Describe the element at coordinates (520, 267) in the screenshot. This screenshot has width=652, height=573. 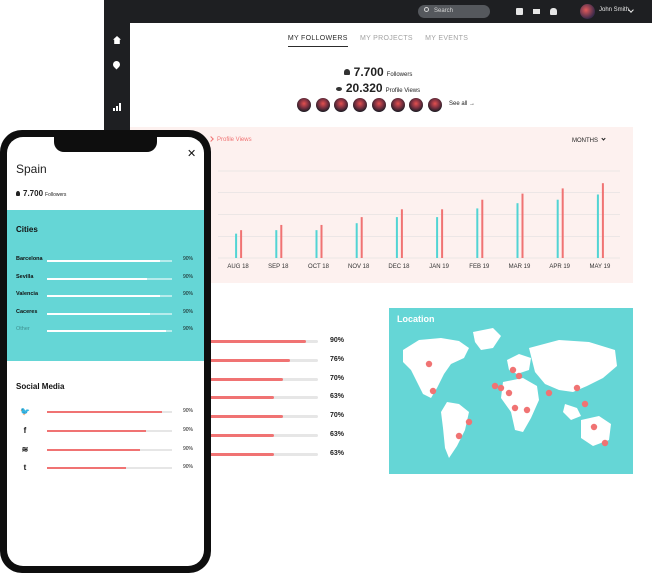
I see `x-tick-label: MAR 19` at that location.